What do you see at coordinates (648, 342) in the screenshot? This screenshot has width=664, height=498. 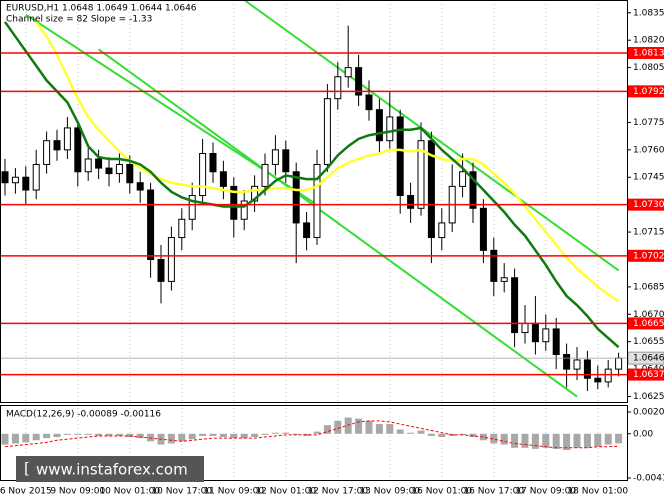 I see `y-tick-label: 1.0655` at bounding box center [648, 342].